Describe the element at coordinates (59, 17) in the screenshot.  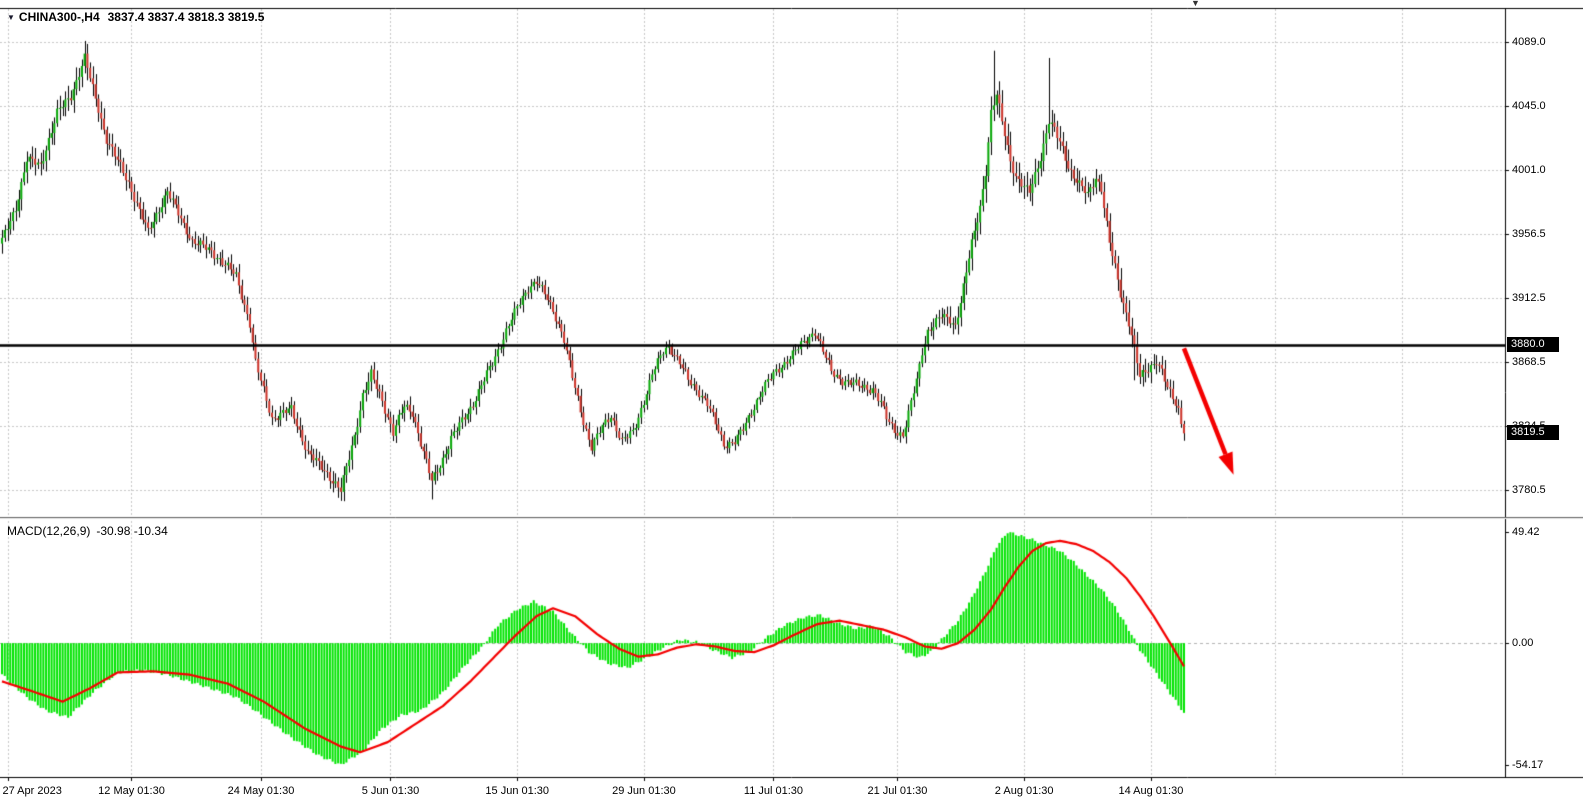
I see `symbol-title: CHINA300-,H4` at that location.